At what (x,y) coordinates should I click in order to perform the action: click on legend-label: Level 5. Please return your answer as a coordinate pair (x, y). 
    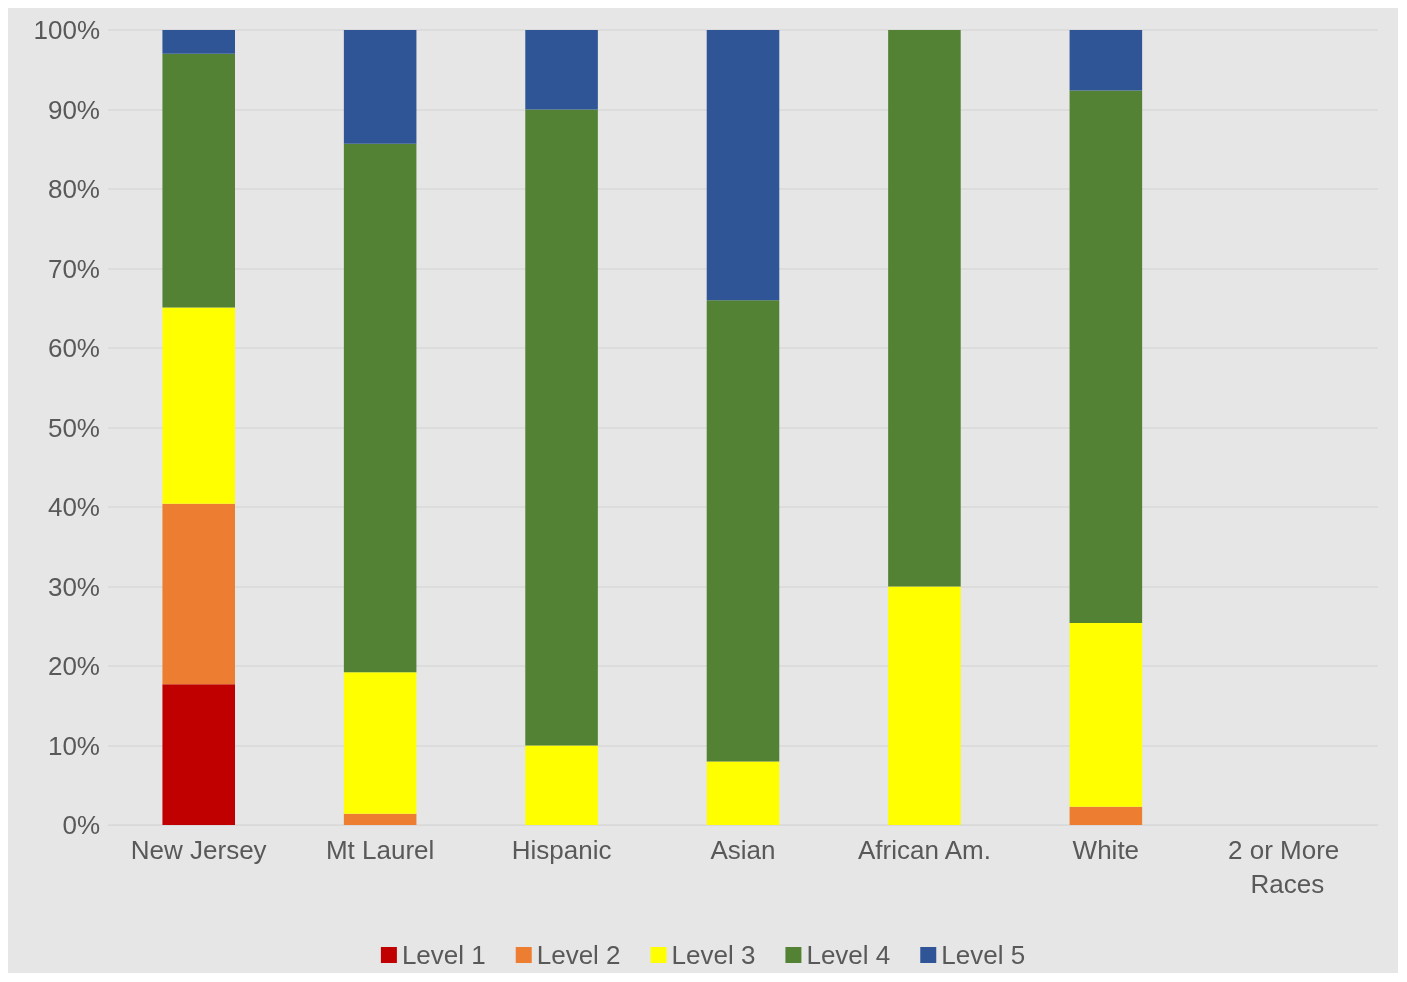
    Looking at the image, I should click on (983, 955).